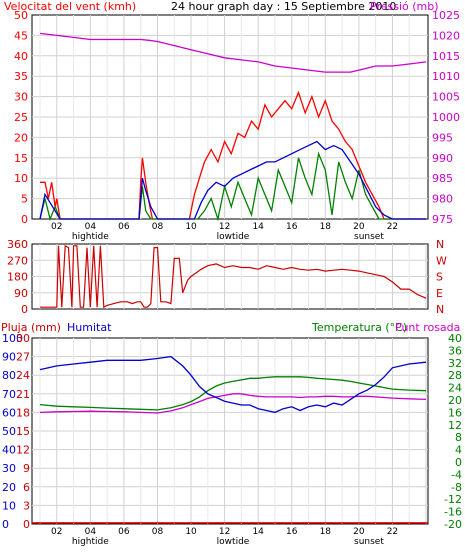  What do you see at coordinates (427, 327) in the screenshot?
I see `dew-title: Punt rosada` at bounding box center [427, 327].